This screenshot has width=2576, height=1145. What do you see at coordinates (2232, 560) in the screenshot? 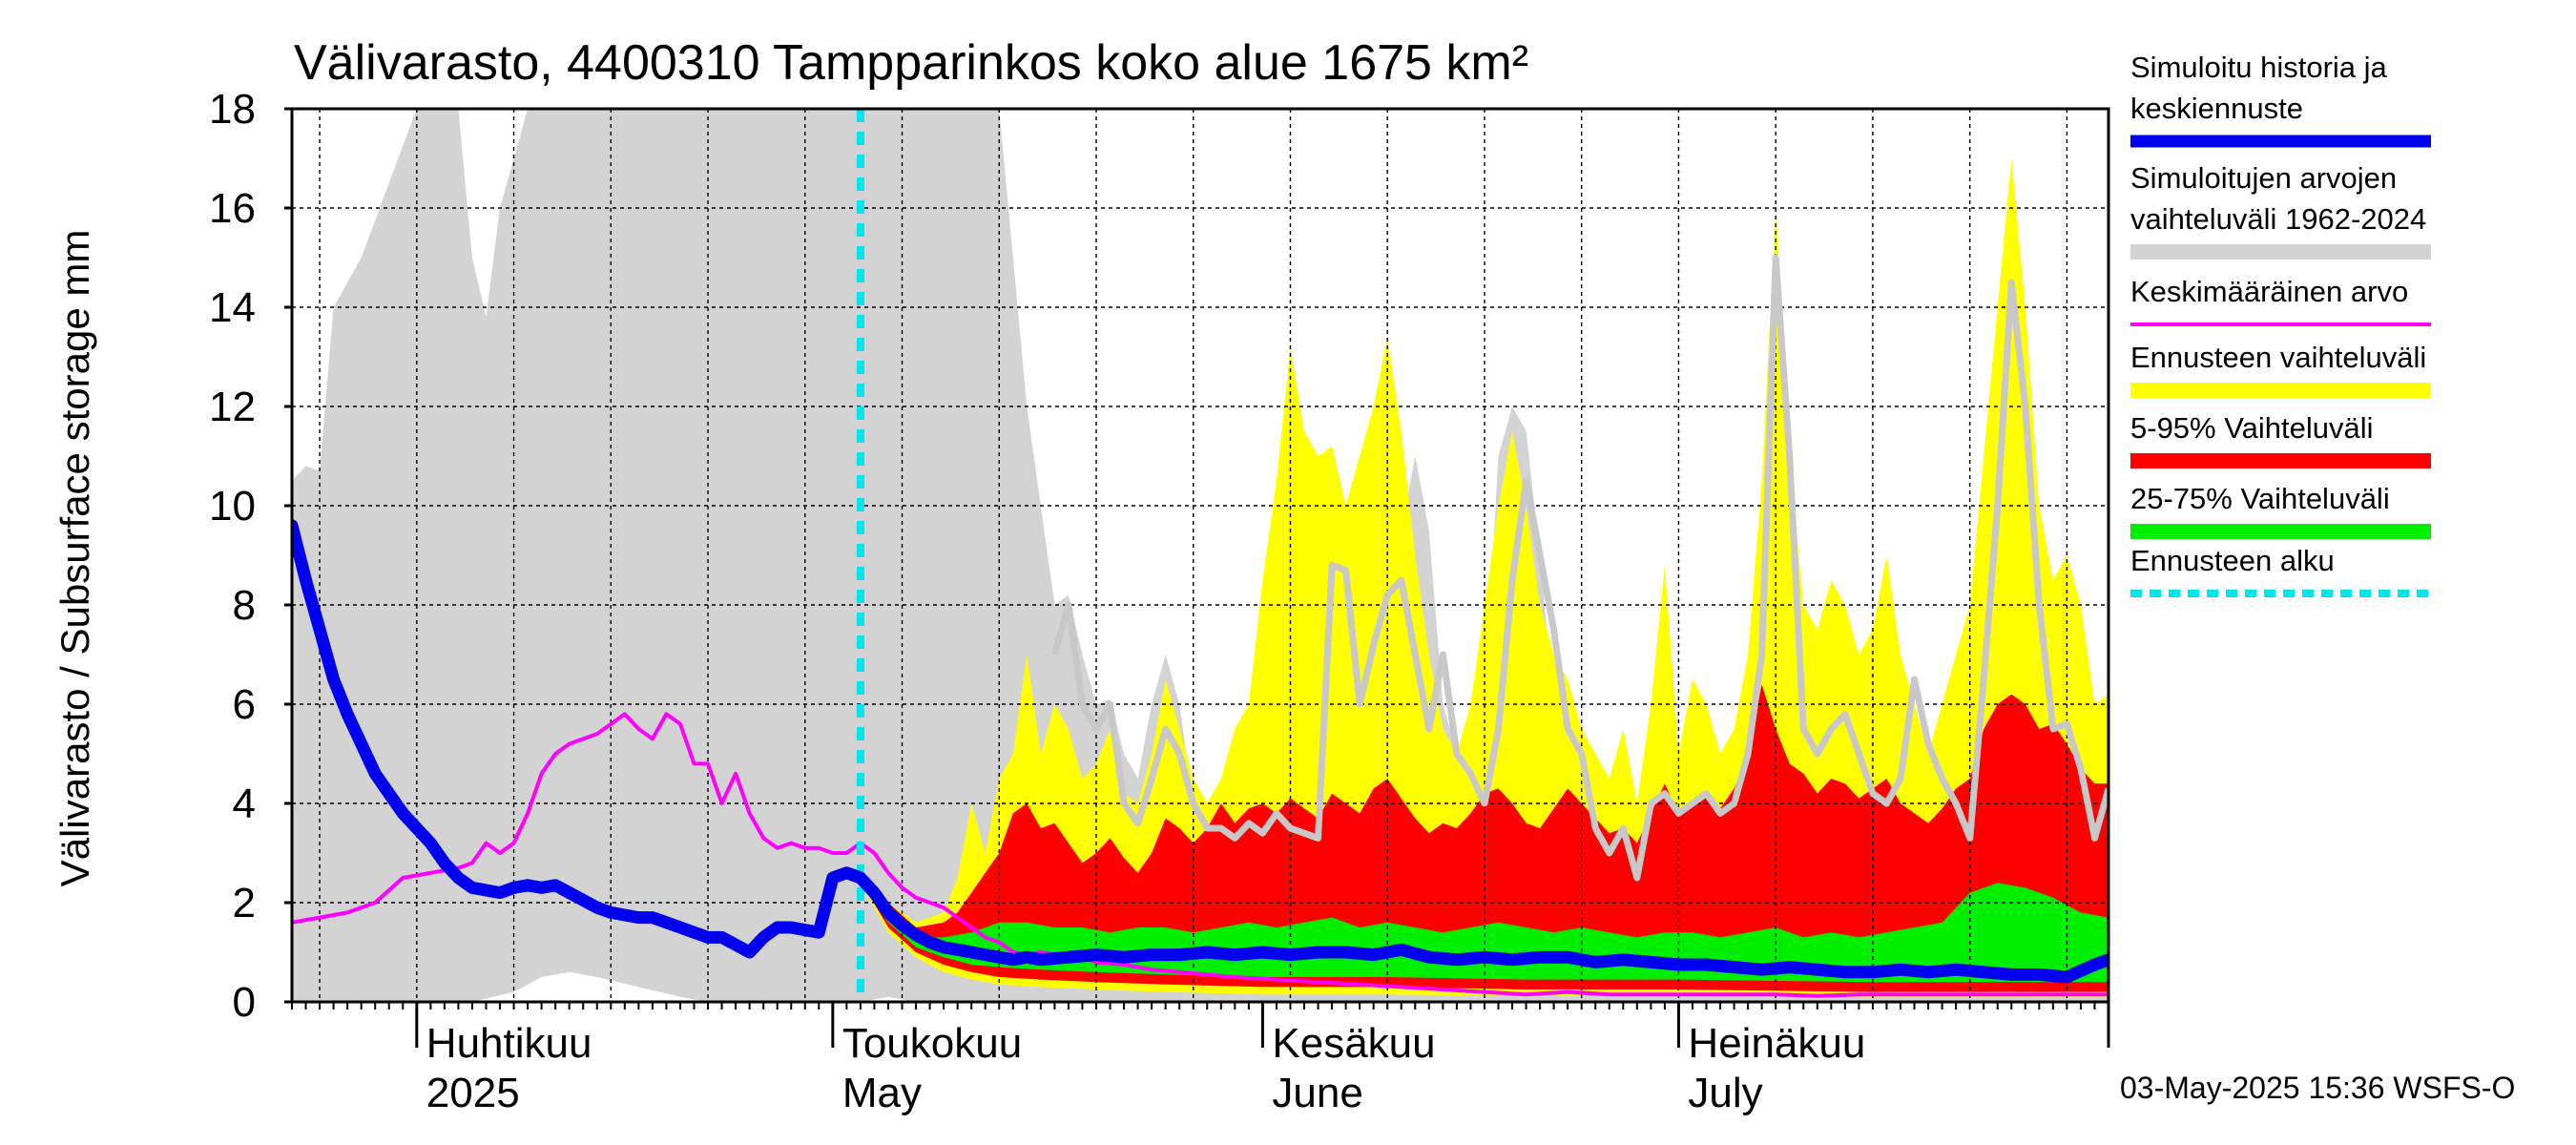
I see `legend-label: Ennusteen alku` at bounding box center [2232, 560].